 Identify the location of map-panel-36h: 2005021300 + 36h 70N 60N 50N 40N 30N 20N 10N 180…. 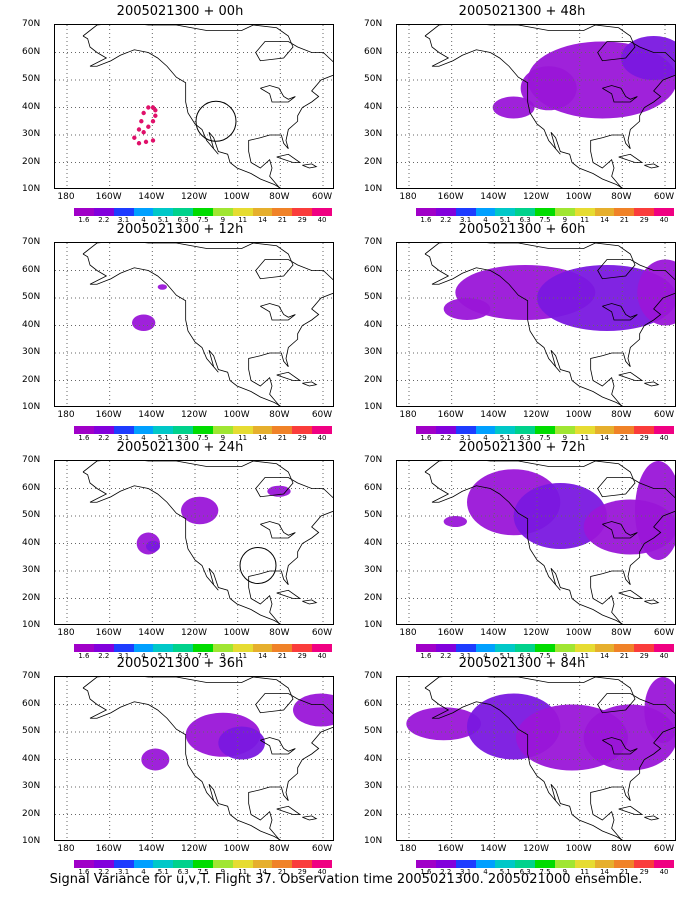
(180, 766).